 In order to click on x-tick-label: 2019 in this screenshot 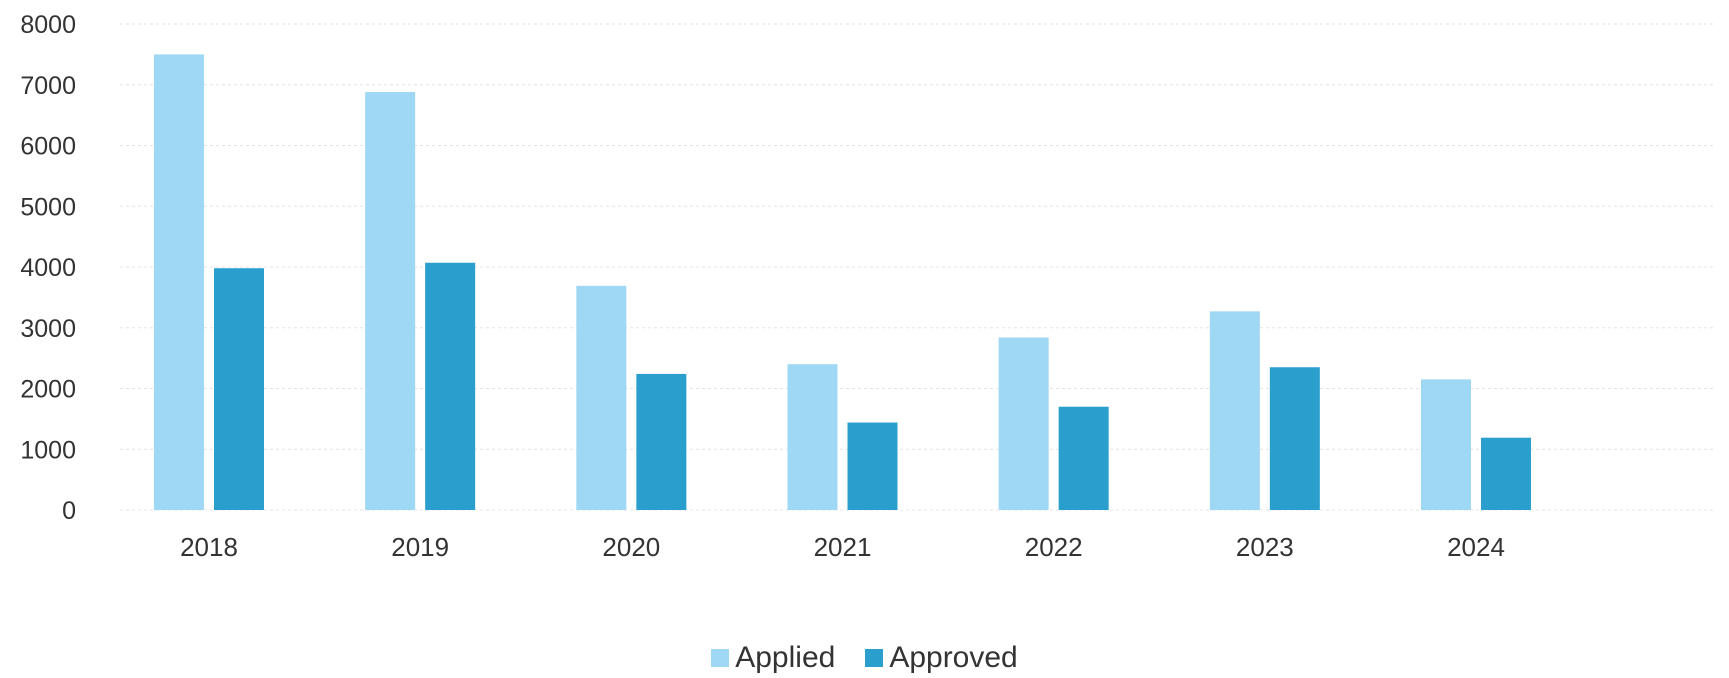, I will do `click(420, 547)`.